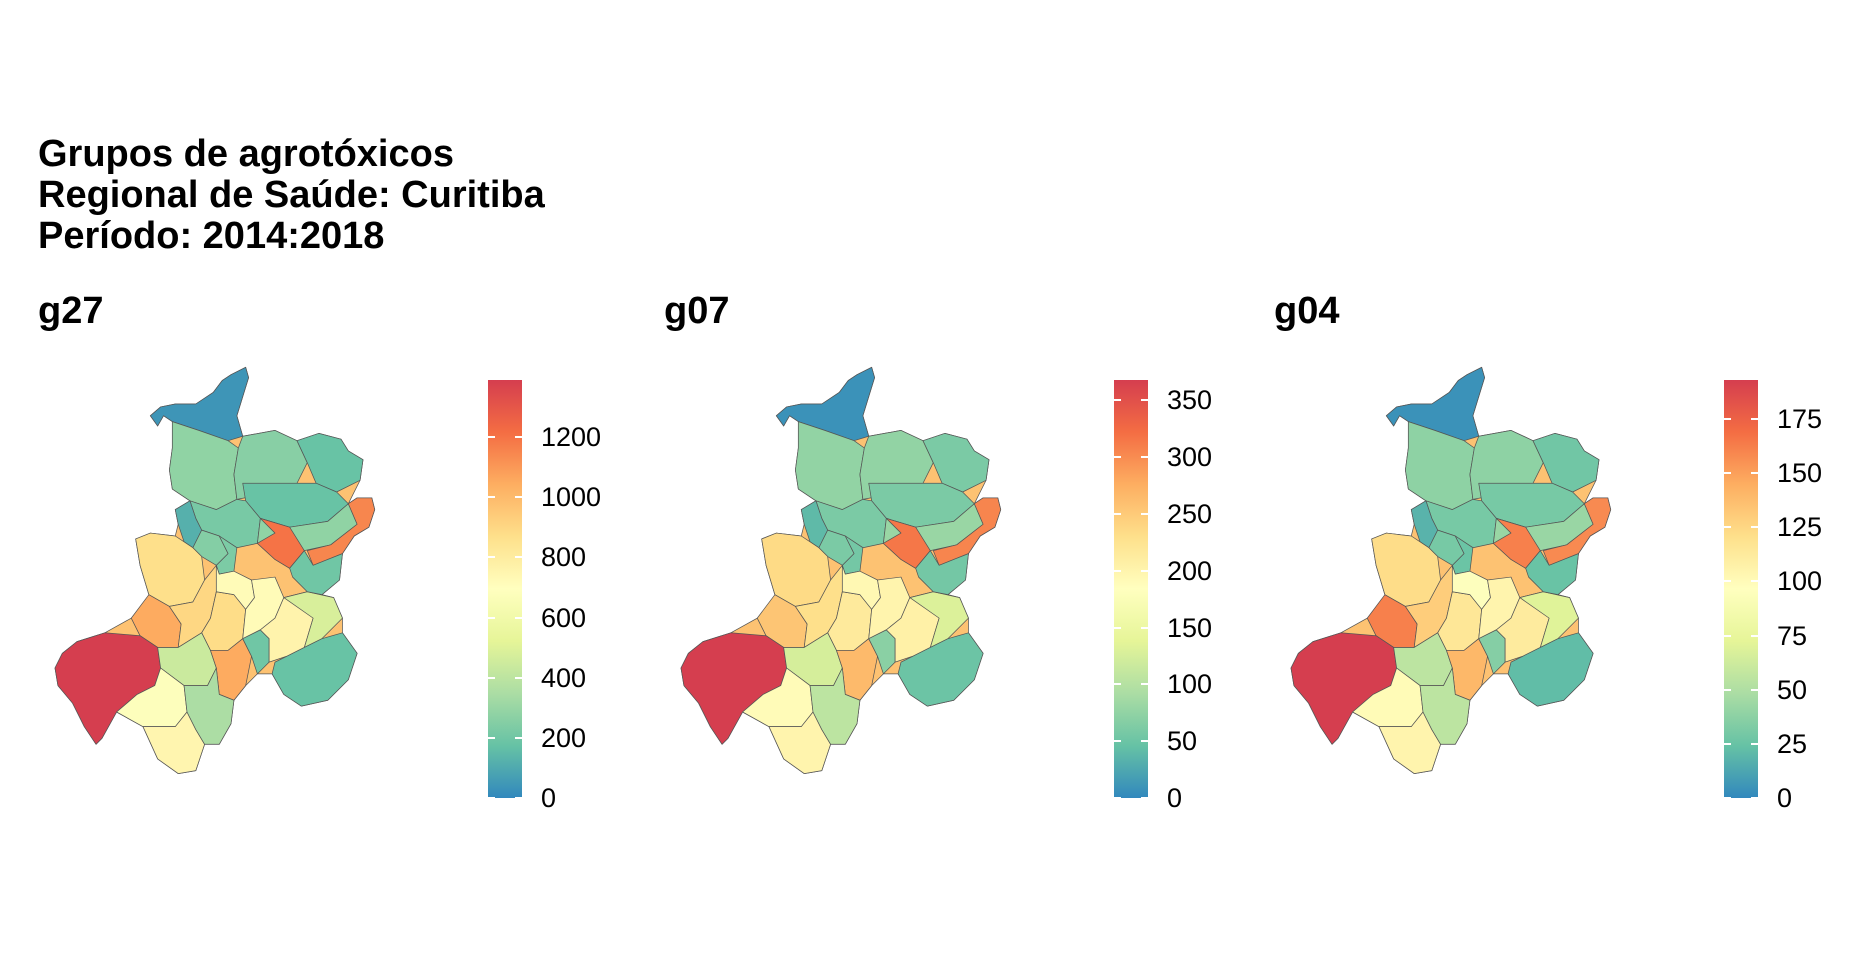  What do you see at coordinates (246, 154) in the screenshot?
I see `title-line-1: Grupos de agrotóxicos` at bounding box center [246, 154].